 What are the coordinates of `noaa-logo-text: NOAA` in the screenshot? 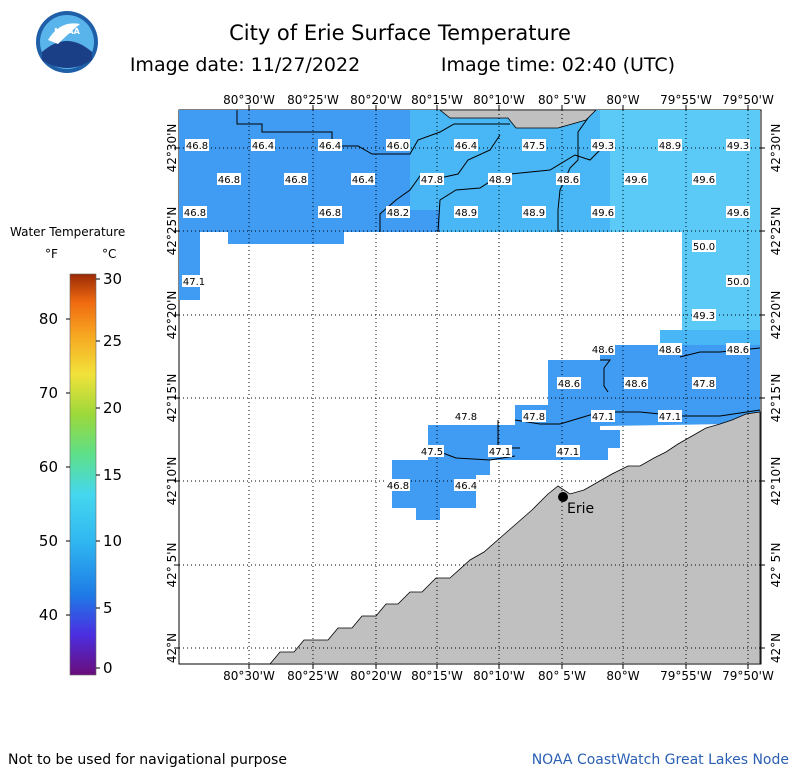 It's located at (67, 31).